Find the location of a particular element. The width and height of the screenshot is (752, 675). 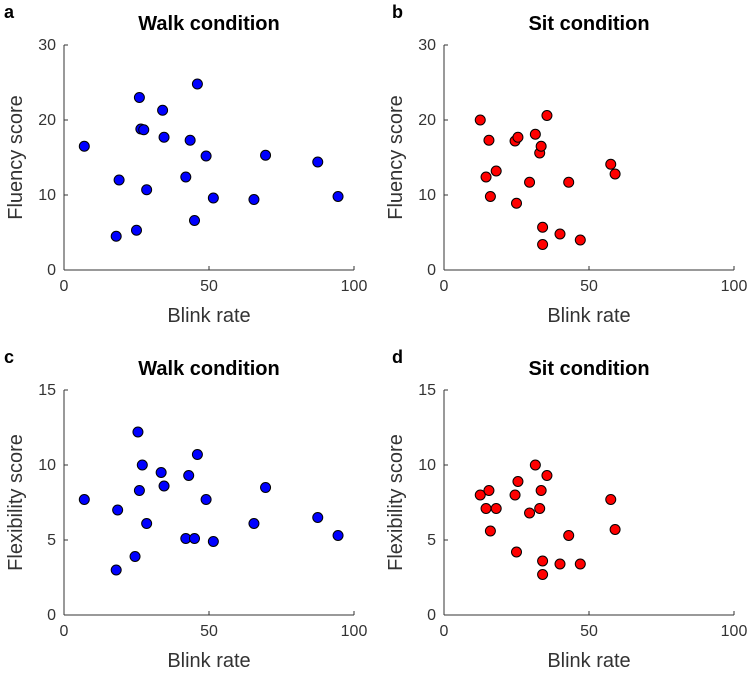

panel-letter: d is located at coordinates (397, 357).